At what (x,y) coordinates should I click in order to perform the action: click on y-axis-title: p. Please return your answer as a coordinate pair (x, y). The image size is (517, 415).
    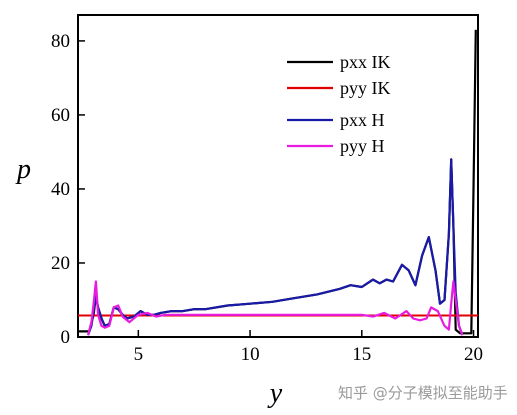
    Looking at the image, I should click on (23, 169).